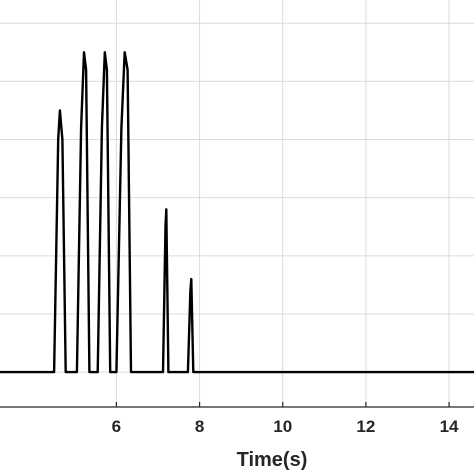  Describe the element at coordinates (365, 426) in the screenshot. I see `x-tick-label-3: 12` at that location.